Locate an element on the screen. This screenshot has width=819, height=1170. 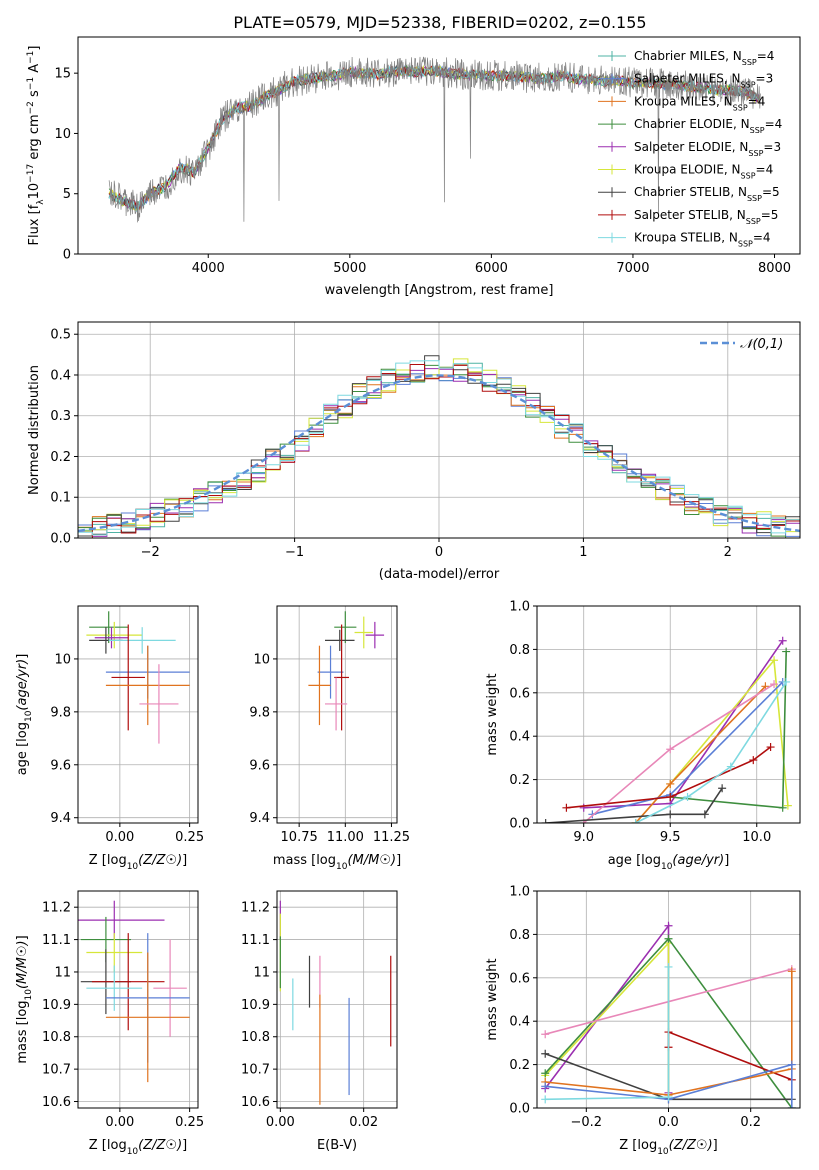
legend-label: Chabrier ELODIE, NSSP=4 is located at coordinates (708, 126).